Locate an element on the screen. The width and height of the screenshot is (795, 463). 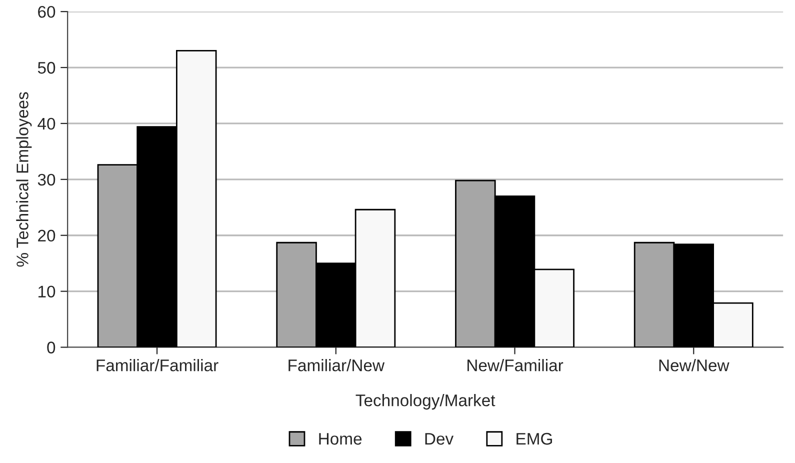
y-tick-label: 20 is located at coordinates (47, 236).